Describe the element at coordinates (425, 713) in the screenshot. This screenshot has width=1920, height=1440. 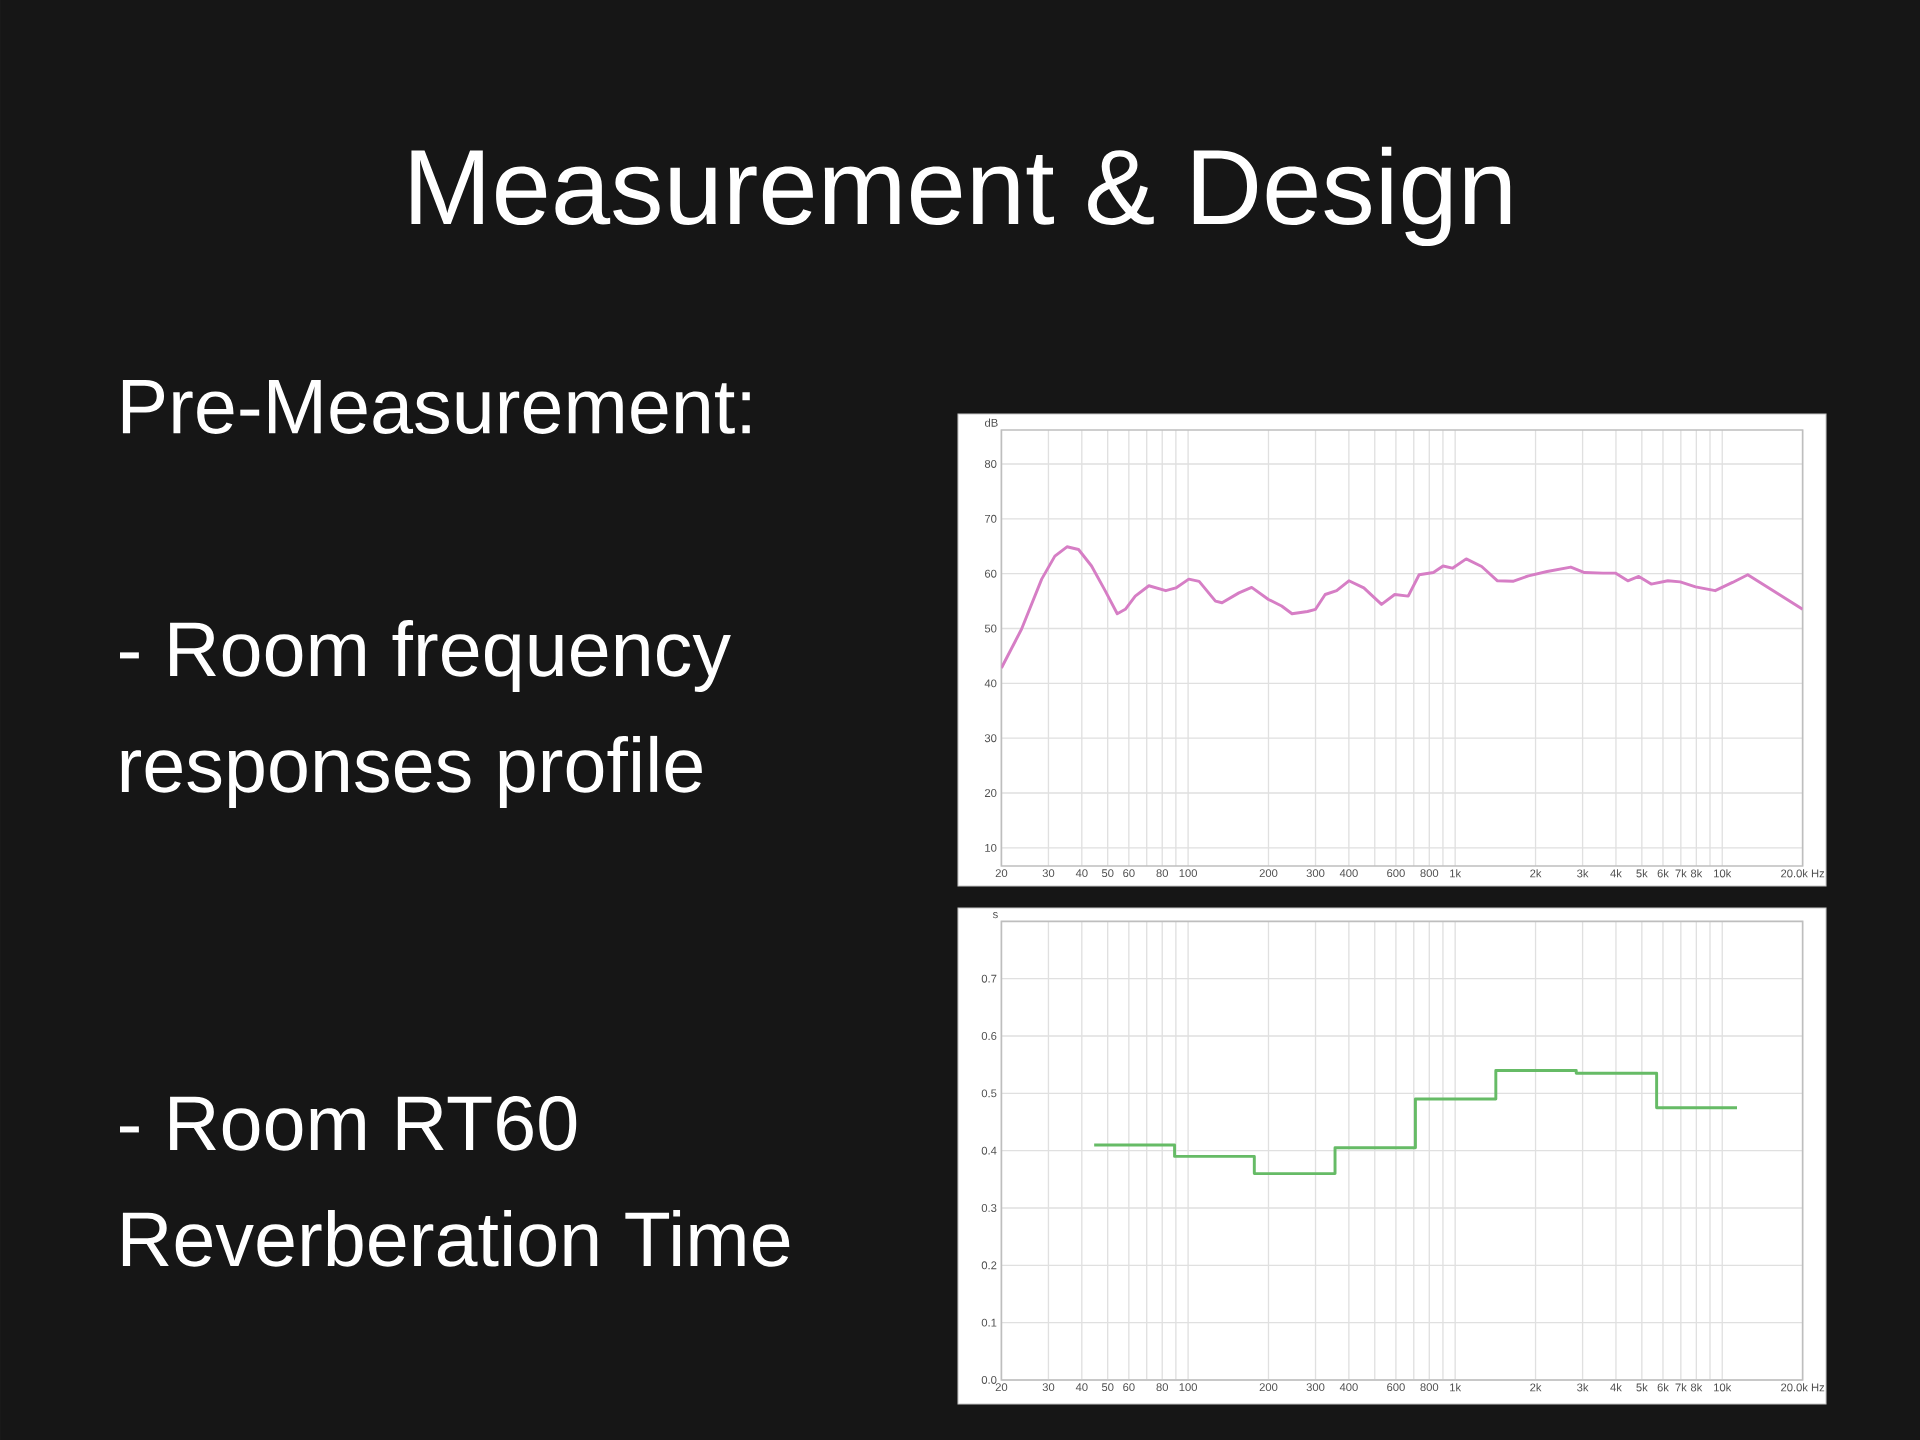
I see `text: - Room frequency responses profile` at that location.